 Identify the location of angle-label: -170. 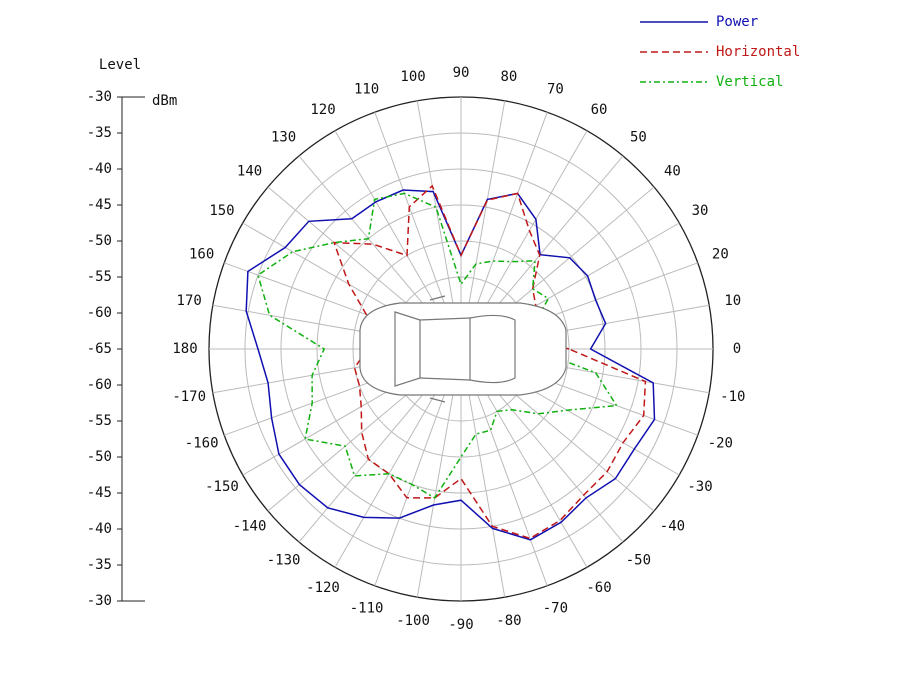
(189, 397).